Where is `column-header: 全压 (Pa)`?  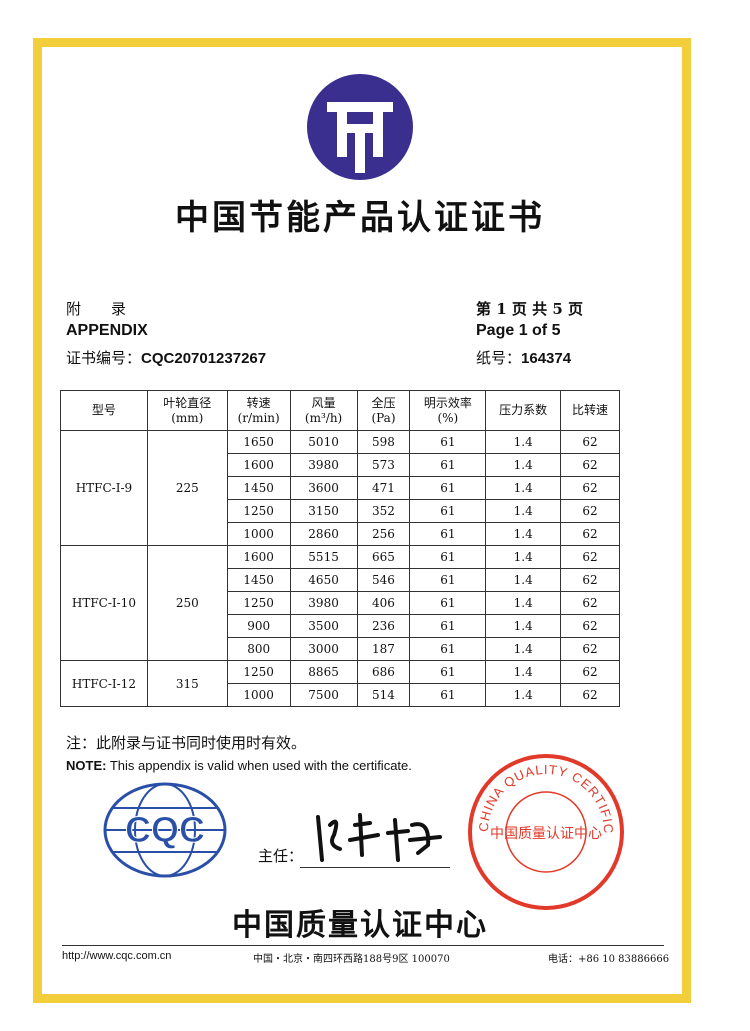 column-header: 全压 (Pa) is located at coordinates (383, 410).